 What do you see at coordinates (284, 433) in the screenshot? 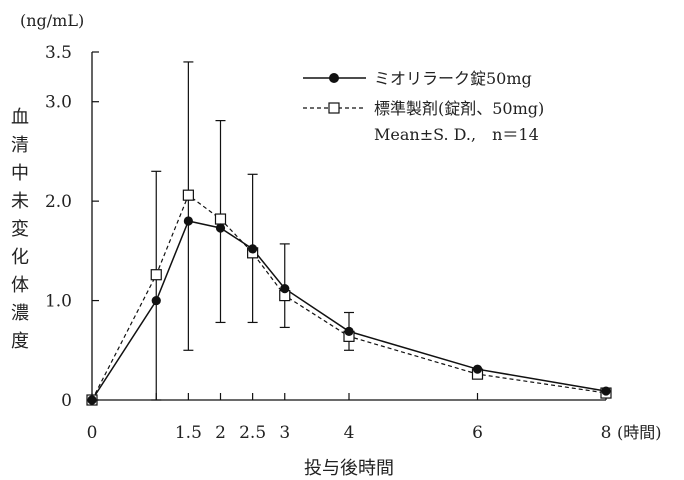
I see `x-tick-label: 3` at bounding box center [284, 433].